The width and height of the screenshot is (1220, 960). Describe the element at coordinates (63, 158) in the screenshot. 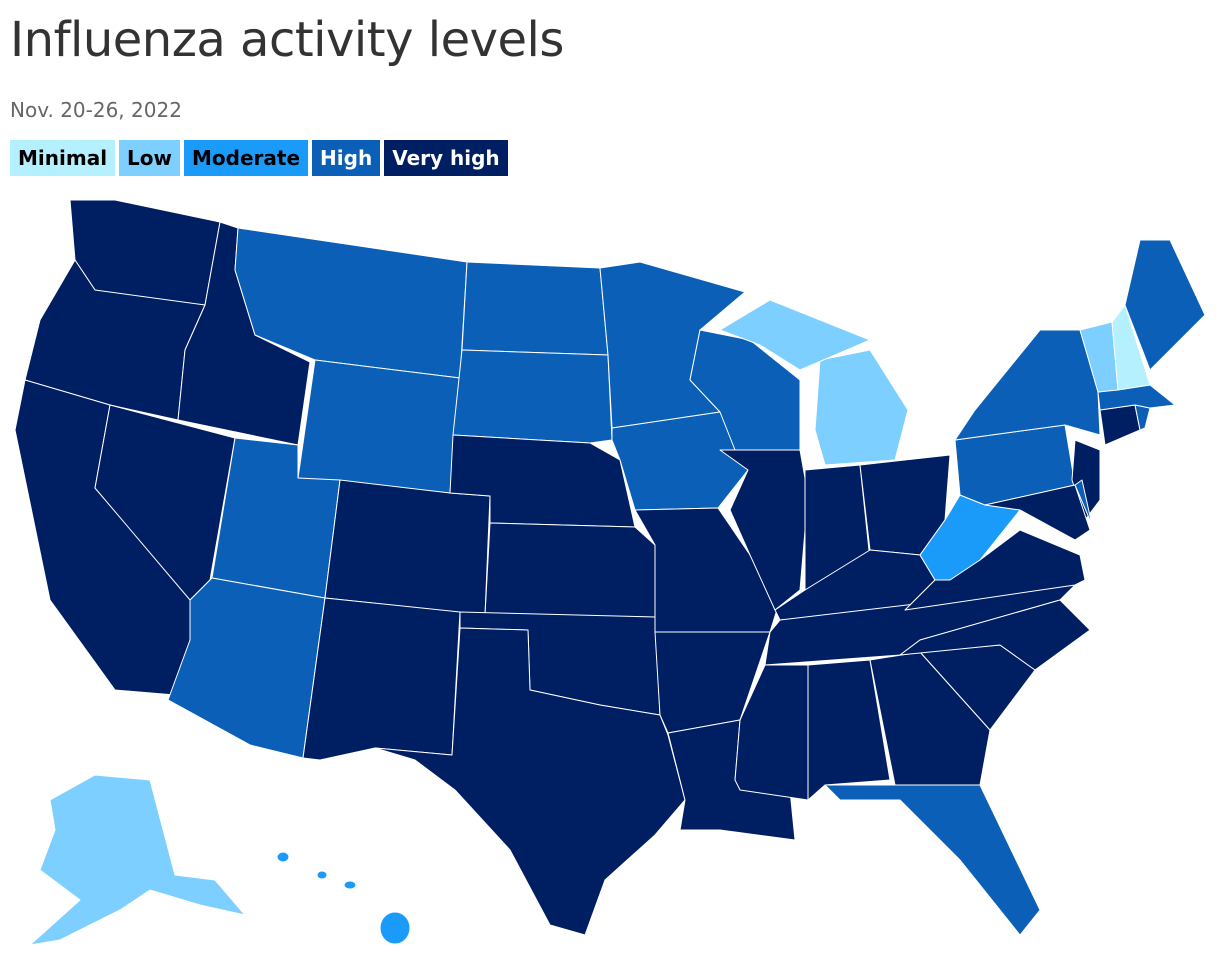

I see `legend-item: Minimal` at that location.